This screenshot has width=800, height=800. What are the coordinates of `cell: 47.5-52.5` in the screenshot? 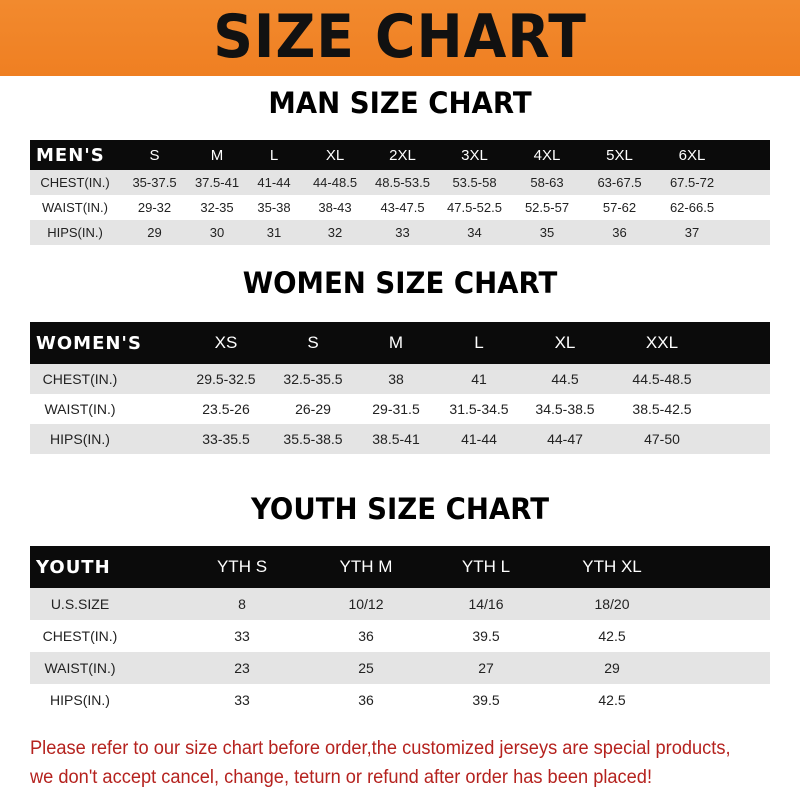 It's located at (474, 207).